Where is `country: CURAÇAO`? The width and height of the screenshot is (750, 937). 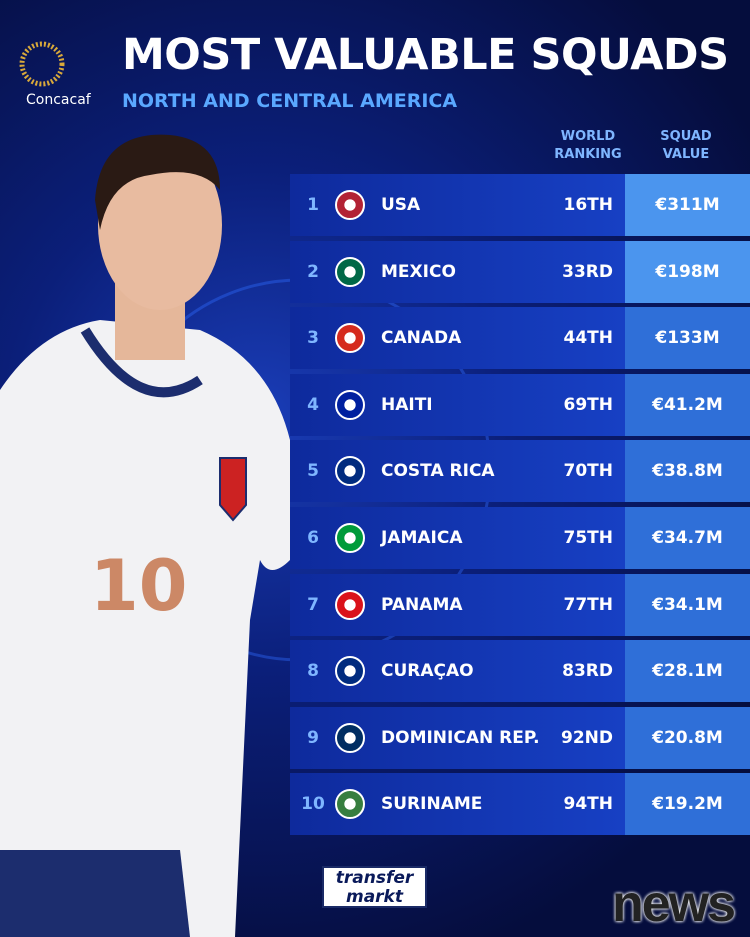 country: CURAÇAO is located at coordinates (427, 671).